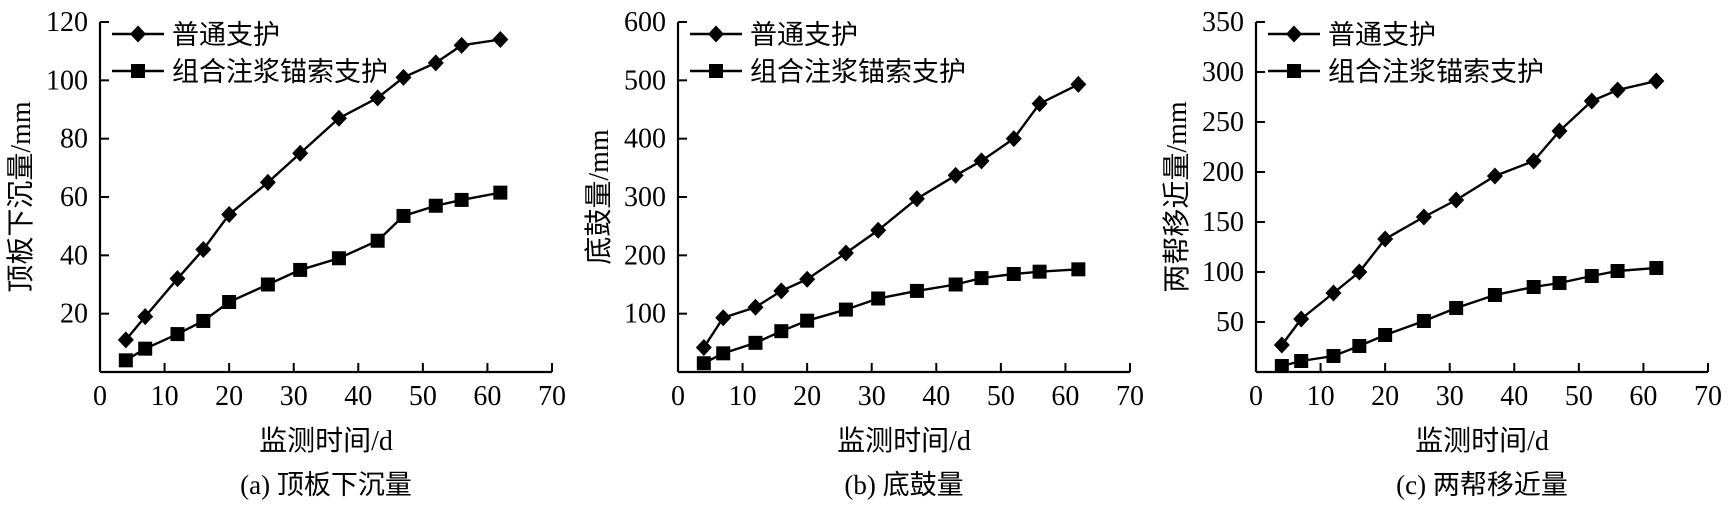  I want to click on y-tick-label: 60, so click(74, 197).